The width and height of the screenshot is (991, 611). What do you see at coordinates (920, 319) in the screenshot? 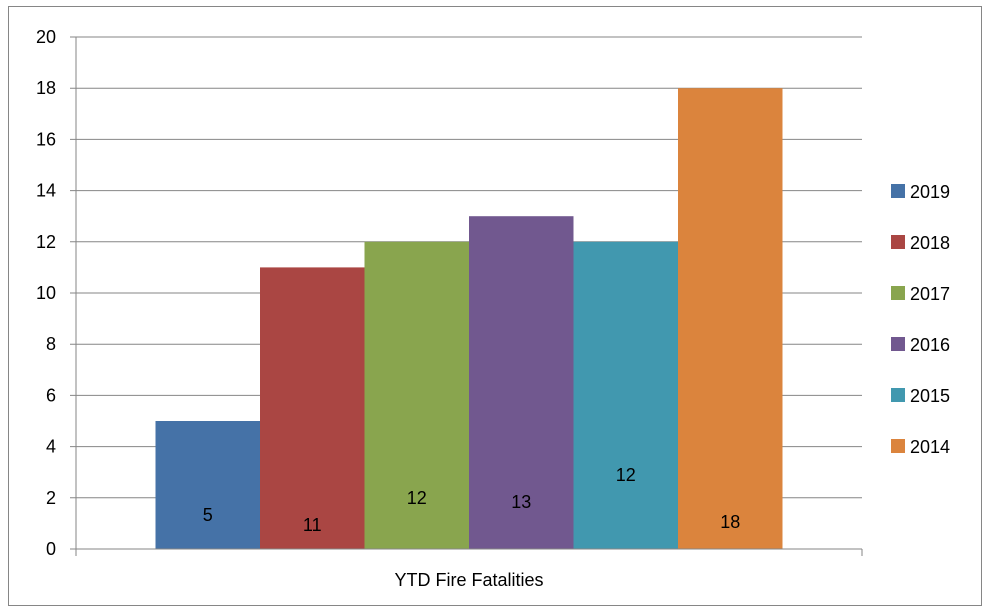
I see `legend: 2019 2018 2017 2016 2015 2014` at bounding box center [920, 319].